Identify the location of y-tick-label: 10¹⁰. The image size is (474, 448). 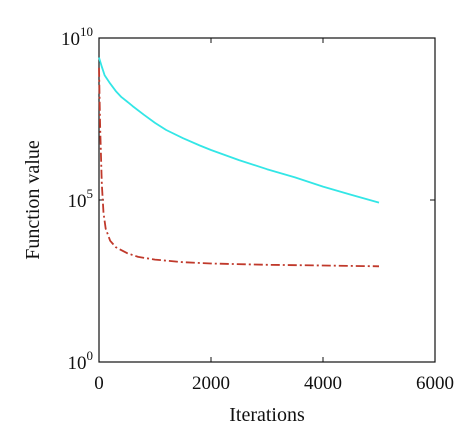
(77, 37).